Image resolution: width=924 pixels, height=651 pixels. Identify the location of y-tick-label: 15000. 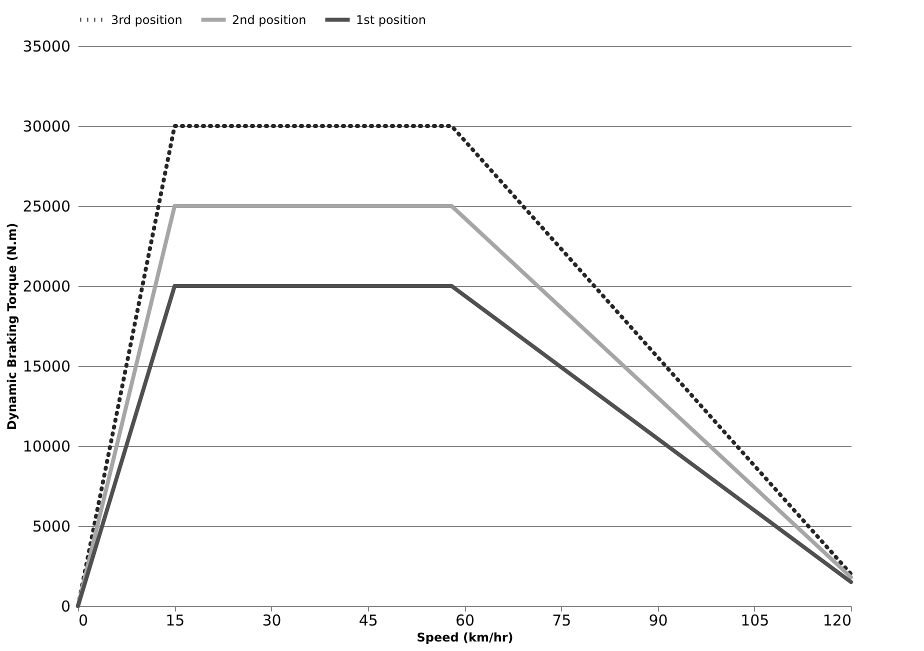
(46, 367).